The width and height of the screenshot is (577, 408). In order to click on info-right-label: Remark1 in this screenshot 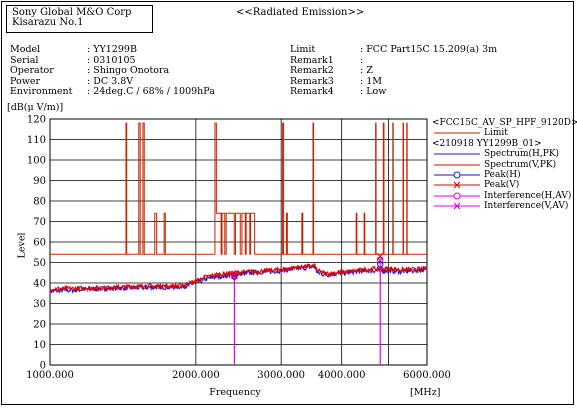, I will do `click(312, 60)`.